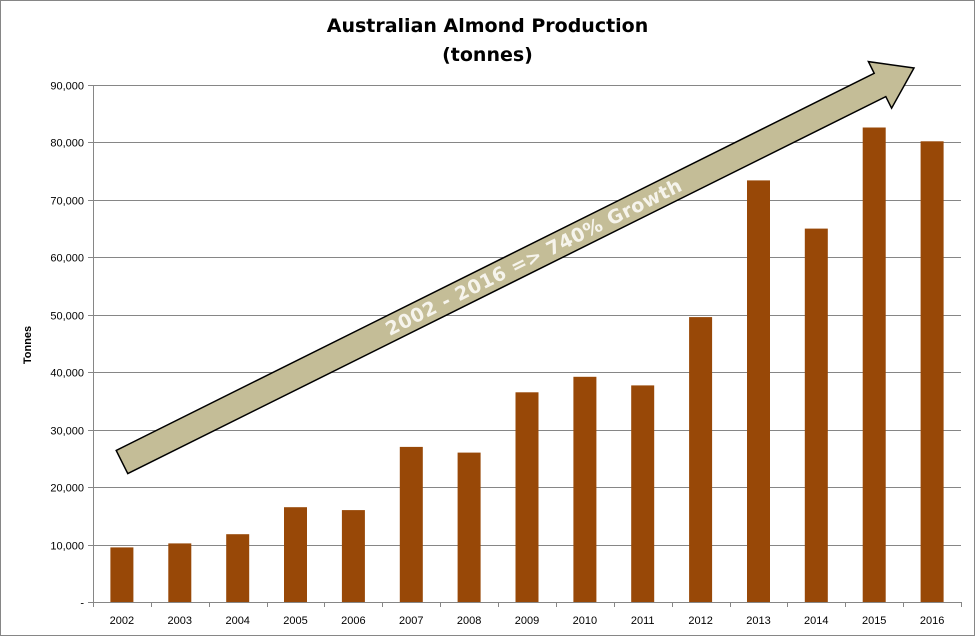 The image size is (975, 636). I want to click on x-tick-label: 2010, so click(585, 621).